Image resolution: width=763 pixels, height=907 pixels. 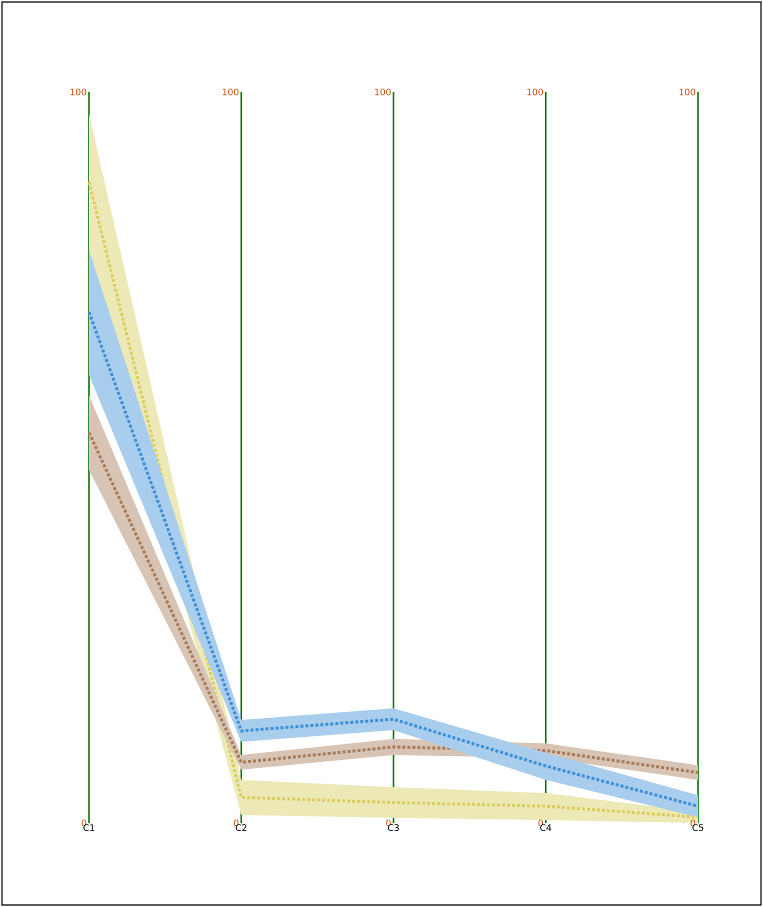 What do you see at coordinates (393, 828) in the screenshot?
I see `x-tick-label: C3` at bounding box center [393, 828].